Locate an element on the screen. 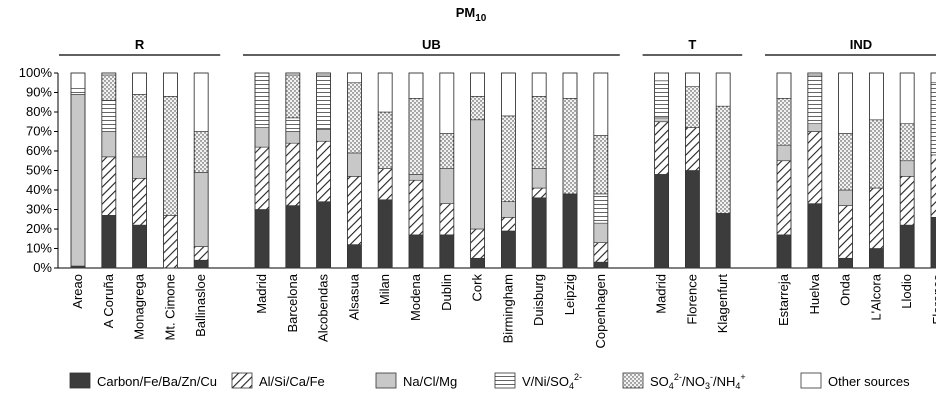 The image size is (936, 398). chart-title-main: PM is located at coordinates (466, 12).